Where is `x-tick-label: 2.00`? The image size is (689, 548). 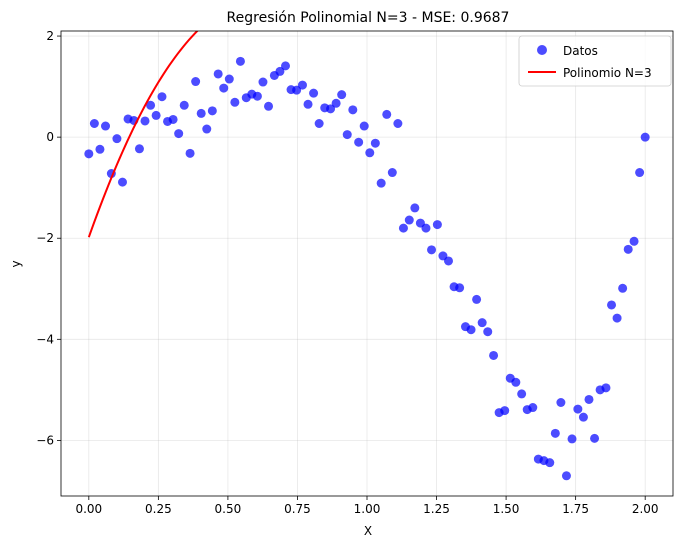 x-tick-label: 2.00 is located at coordinates (645, 509).